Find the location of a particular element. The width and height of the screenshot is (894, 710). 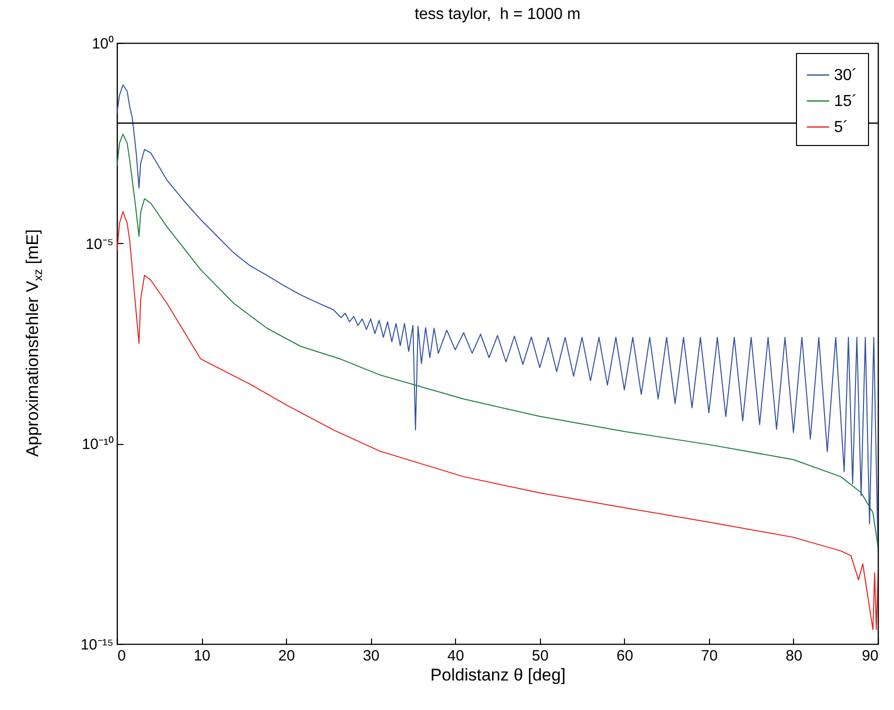

x-tick-label: 20 is located at coordinates (286, 656).